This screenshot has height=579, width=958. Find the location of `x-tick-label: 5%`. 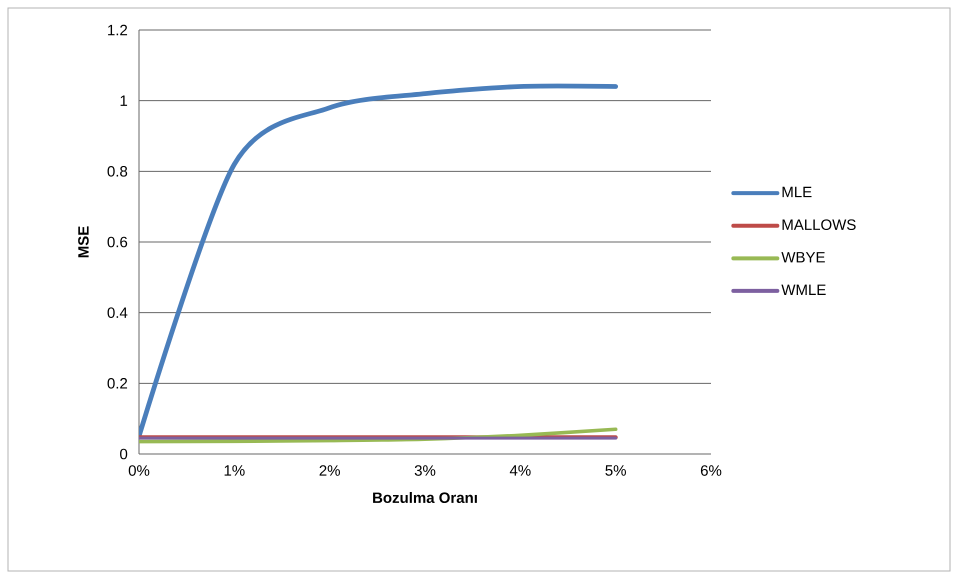

x-tick-label: 5% is located at coordinates (615, 470).